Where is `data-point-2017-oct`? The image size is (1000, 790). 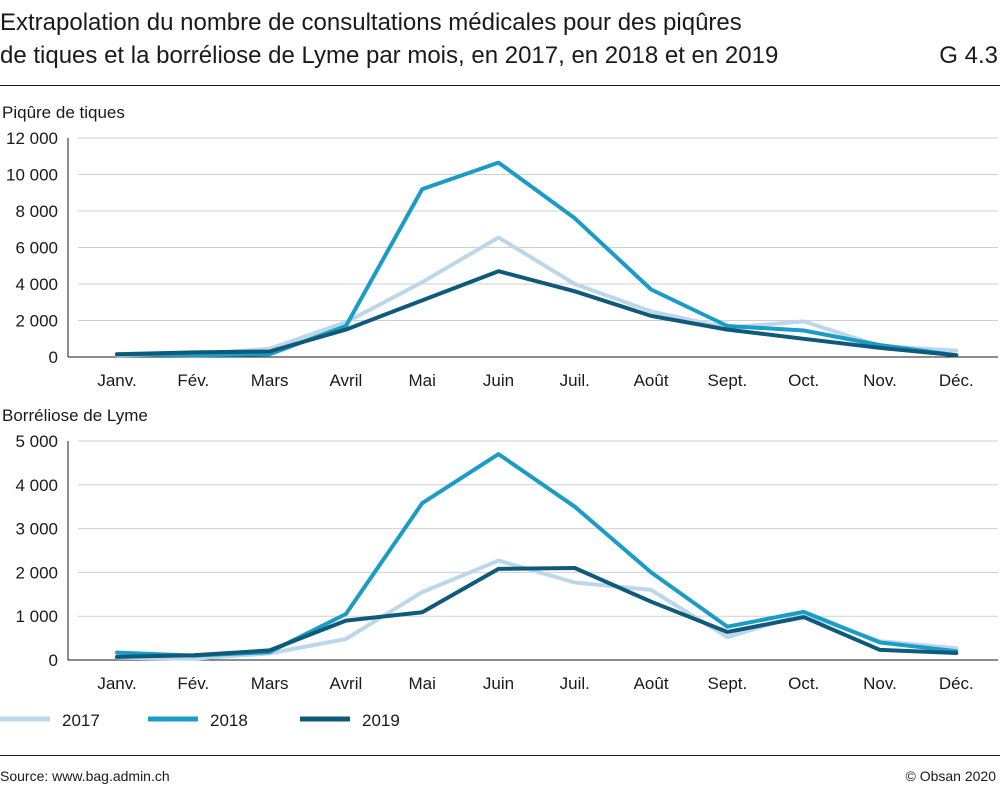
data-point-2017-oct is located at coordinates (803, 321).